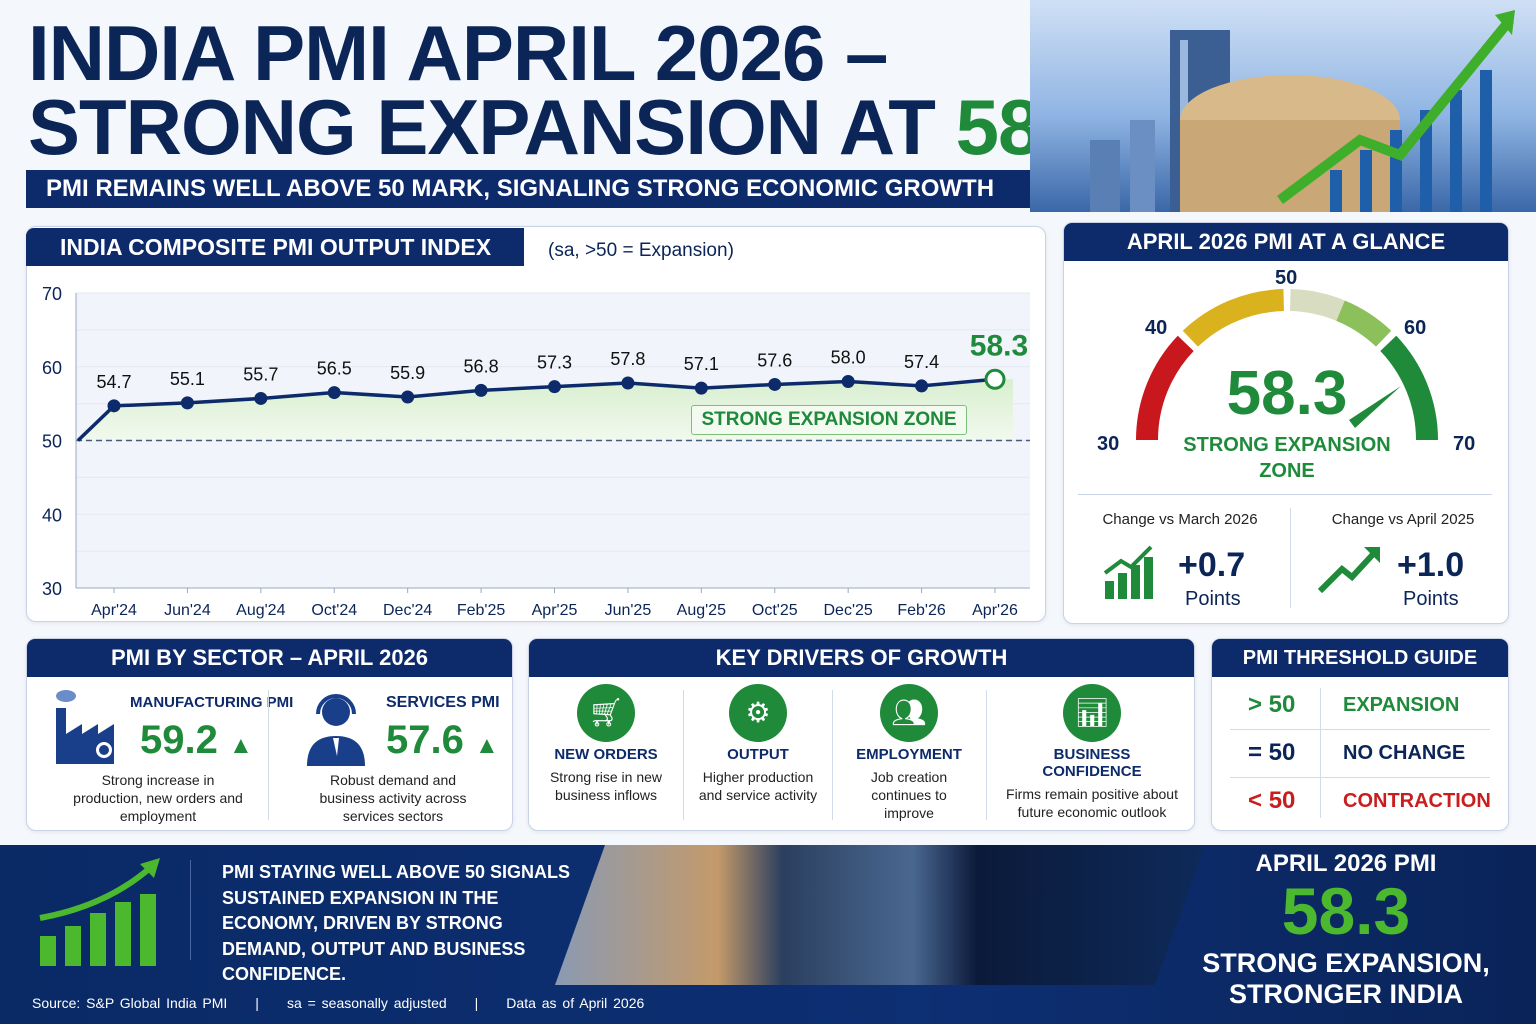  What do you see at coordinates (269, 658) in the screenshot?
I see `sector-title: PMI BY SECTOR – APRIL 2026` at bounding box center [269, 658].